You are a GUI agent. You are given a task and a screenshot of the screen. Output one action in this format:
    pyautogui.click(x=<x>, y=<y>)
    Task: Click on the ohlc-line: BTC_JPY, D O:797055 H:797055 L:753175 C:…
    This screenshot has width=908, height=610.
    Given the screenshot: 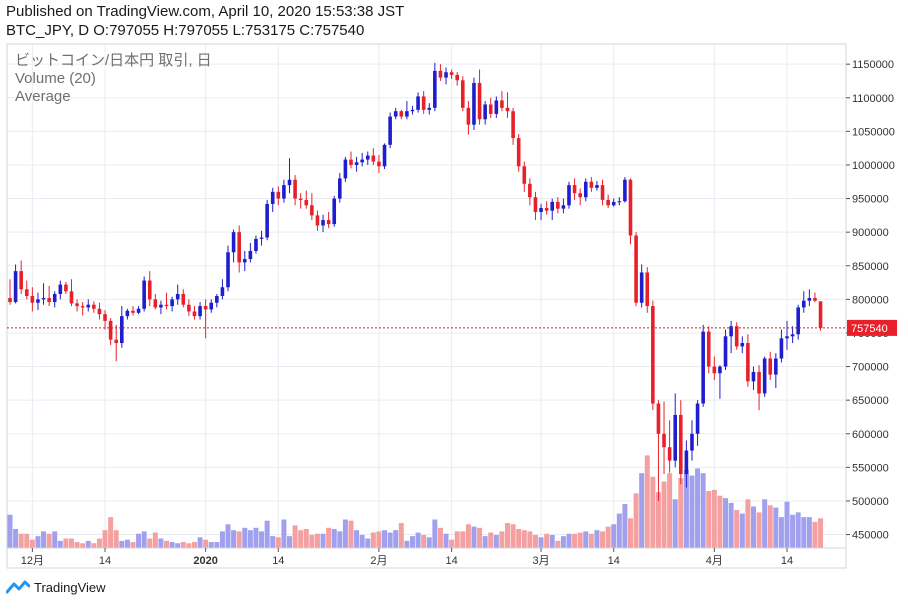 What is the action you would take?
    pyautogui.click(x=185, y=30)
    